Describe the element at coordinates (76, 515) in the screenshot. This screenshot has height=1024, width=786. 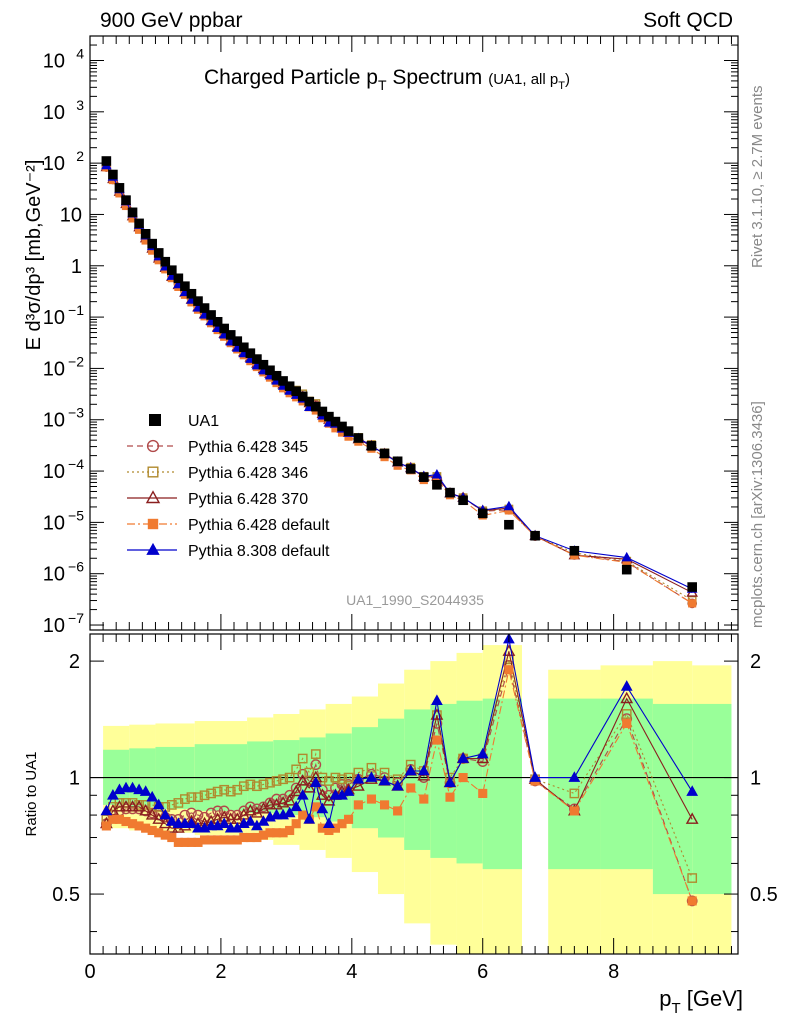
I see `top-y-tick-exponent: −5` at that location.